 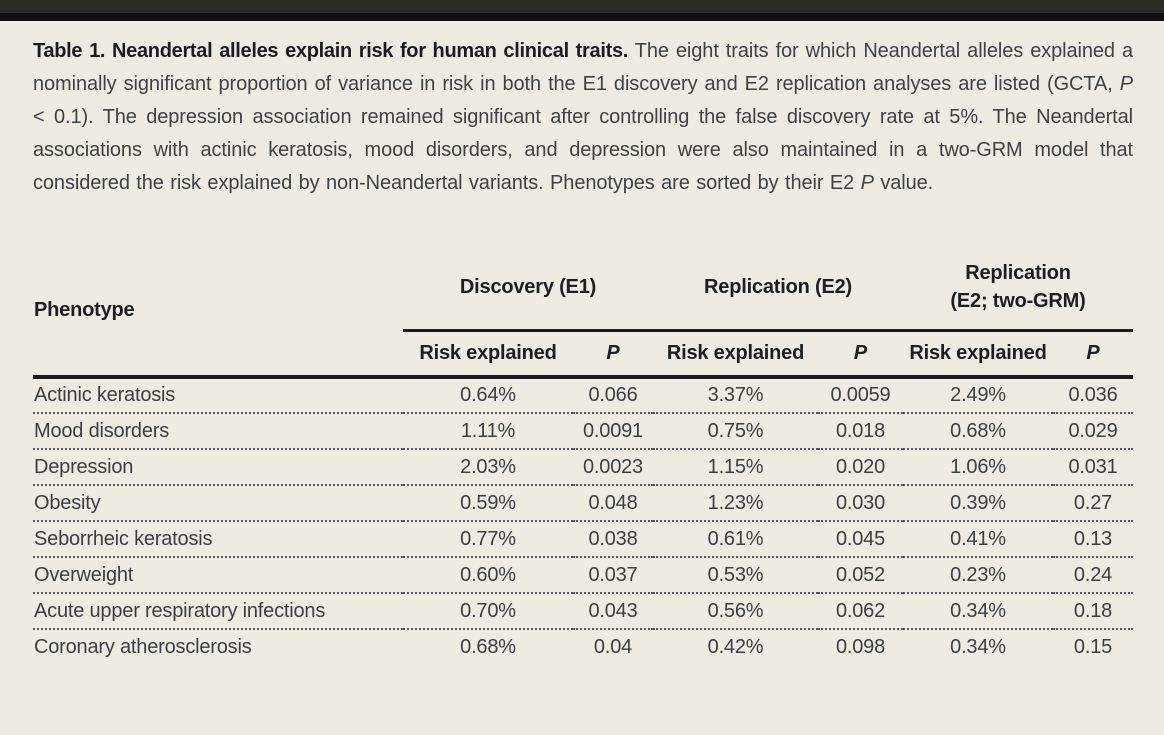 What do you see at coordinates (1093, 503) in the screenshot?
I see `value-cell: 0.27` at bounding box center [1093, 503].